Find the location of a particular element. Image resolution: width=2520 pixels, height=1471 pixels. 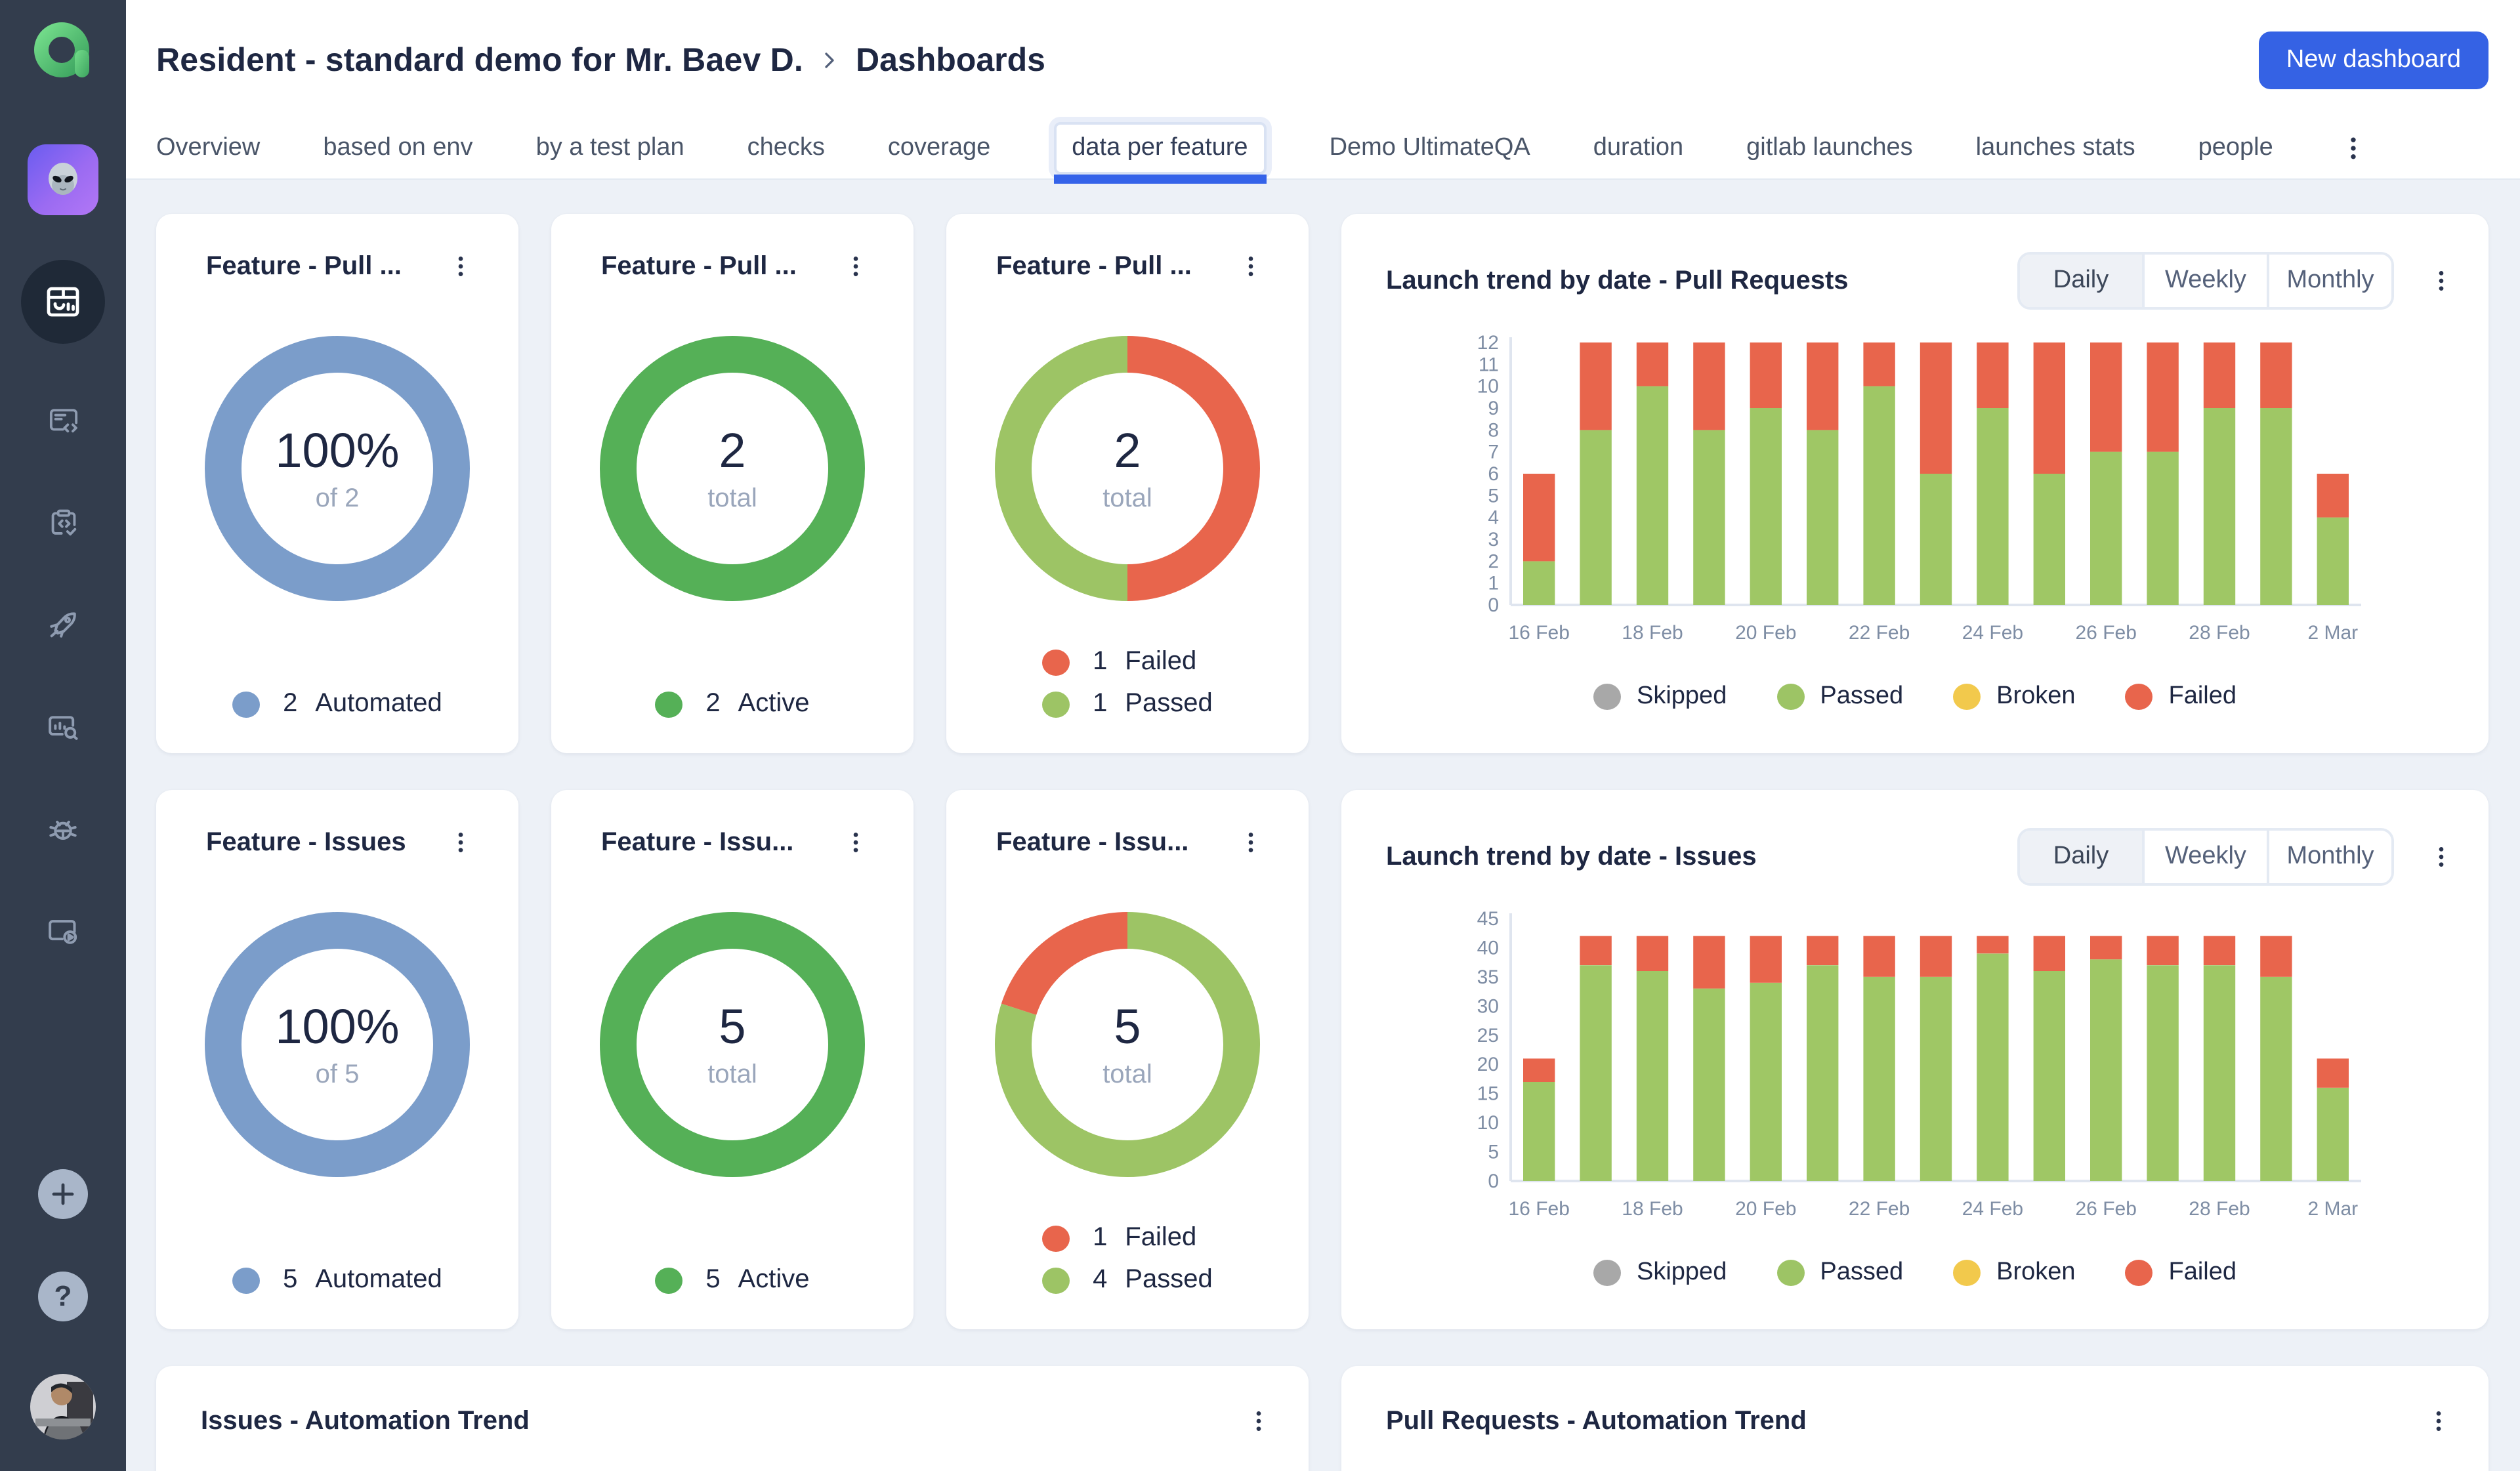

tab-checks: checks is located at coordinates (786, 147).